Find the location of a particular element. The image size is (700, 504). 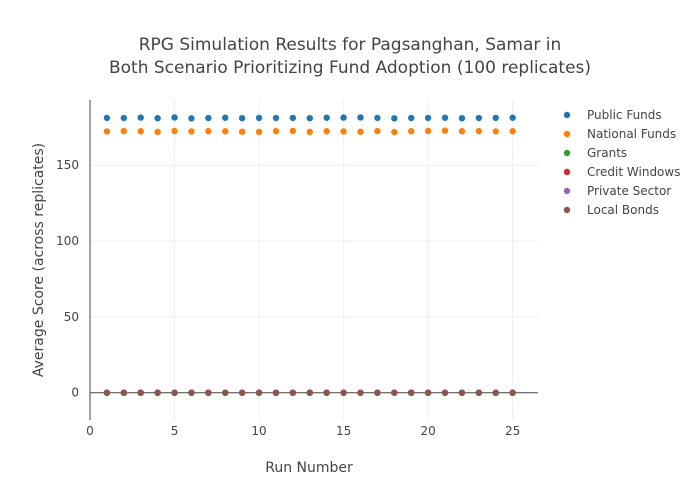

legend-item: Local Bonds is located at coordinates (611, 210).